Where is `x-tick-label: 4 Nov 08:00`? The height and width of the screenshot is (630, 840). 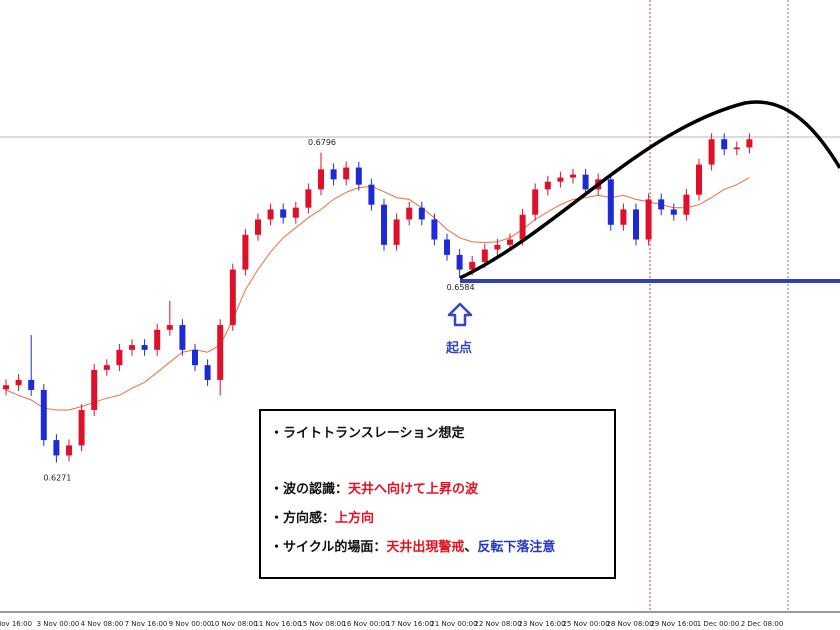
x-tick-label: 4 Nov 08:00 is located at coordinates (102, 624).